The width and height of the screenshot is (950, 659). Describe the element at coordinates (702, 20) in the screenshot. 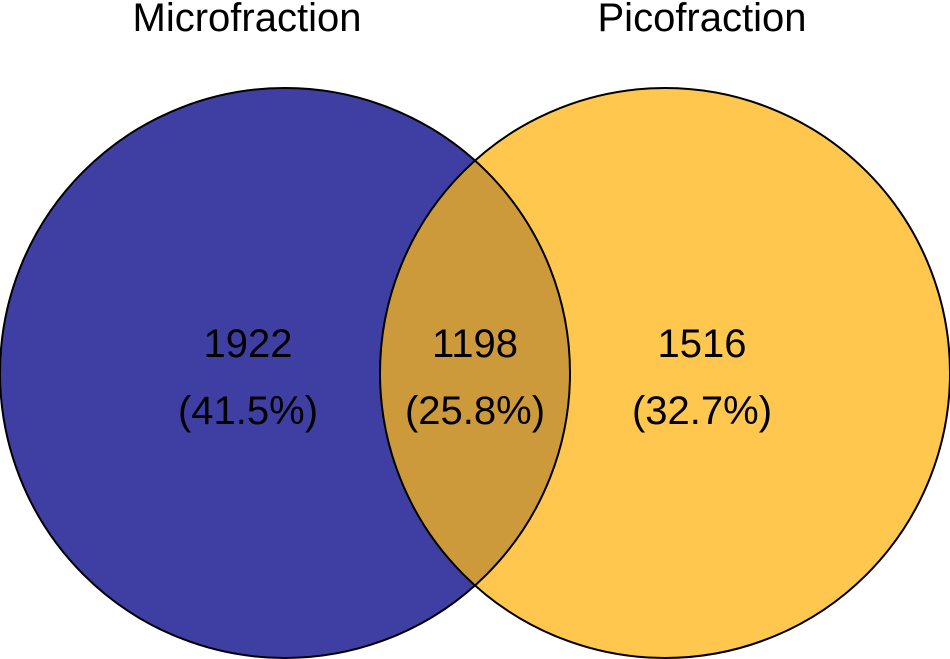

I see `set-label-picofraction: Picofraction` at that location.